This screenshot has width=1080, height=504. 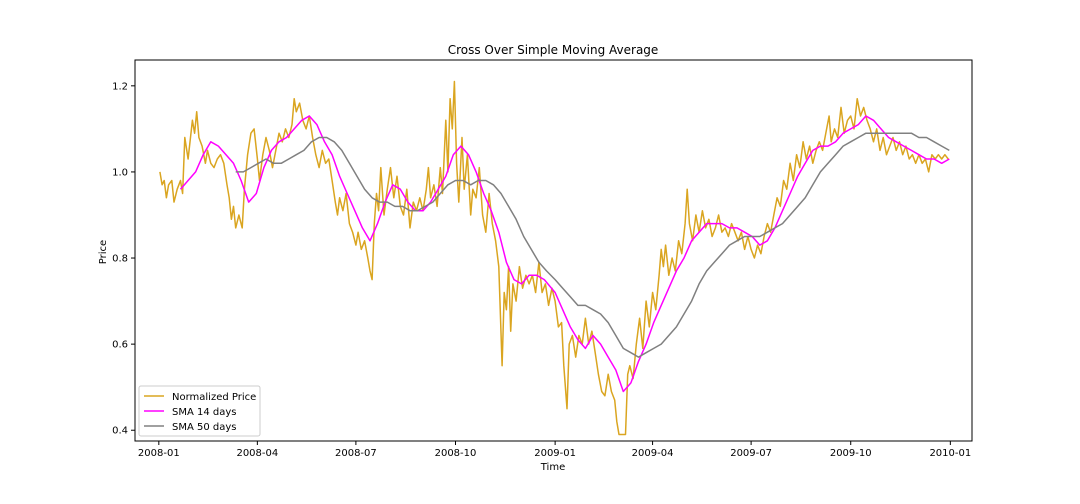 I want to click on legend-label-normalized-price: Normalized Price, so click(x=214, y=397).